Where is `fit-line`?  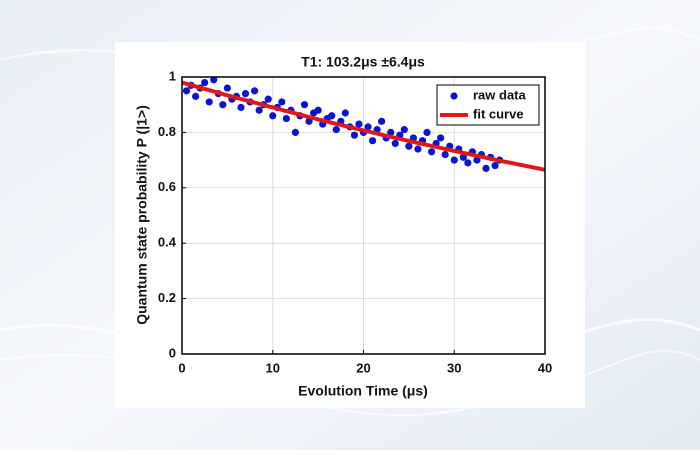
fit-line is located at coordinates (363, 126).